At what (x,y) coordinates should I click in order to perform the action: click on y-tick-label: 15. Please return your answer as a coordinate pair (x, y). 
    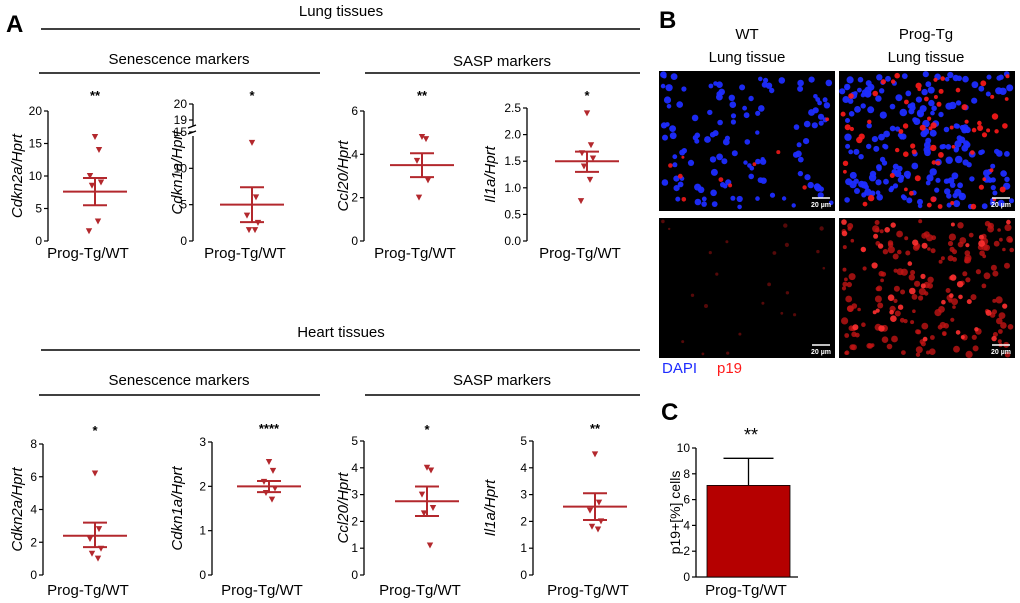
    Looking at the image, I should click on (36, 144).